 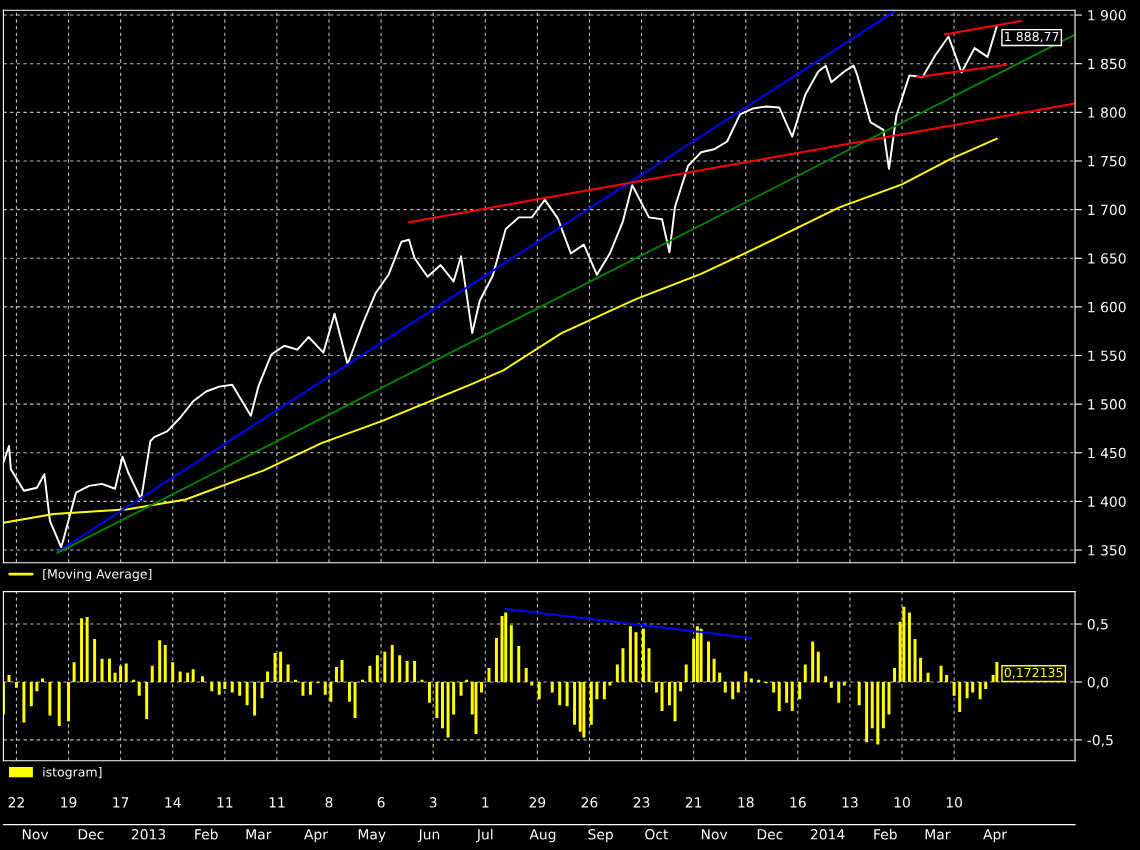 I want to click on y-tick-label: 0,5, so click(x=1097, y=625).